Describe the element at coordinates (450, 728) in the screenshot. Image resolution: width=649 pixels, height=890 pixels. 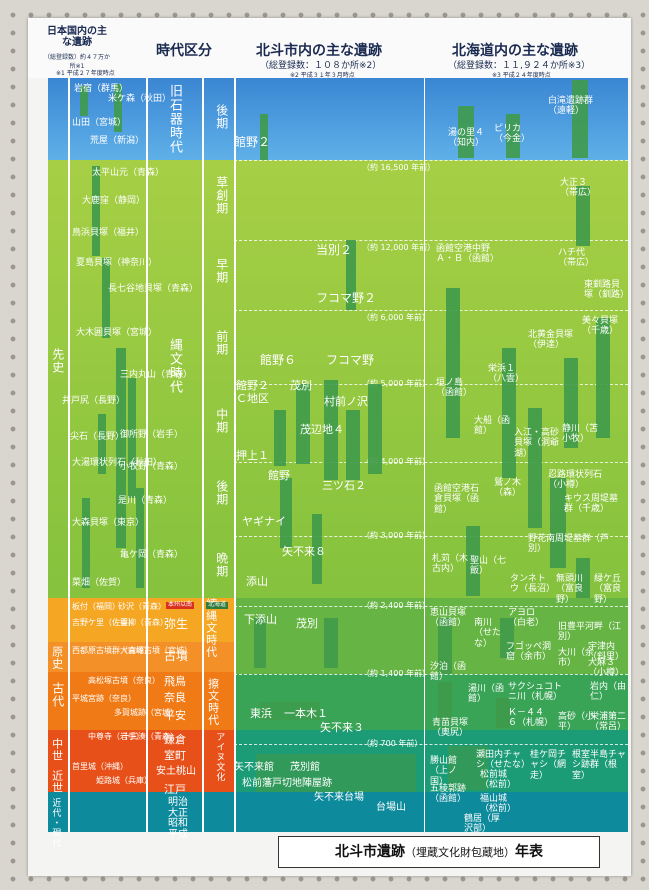
I see `hokkaido-site: 青苗貝塚（奥尻）` at that location.